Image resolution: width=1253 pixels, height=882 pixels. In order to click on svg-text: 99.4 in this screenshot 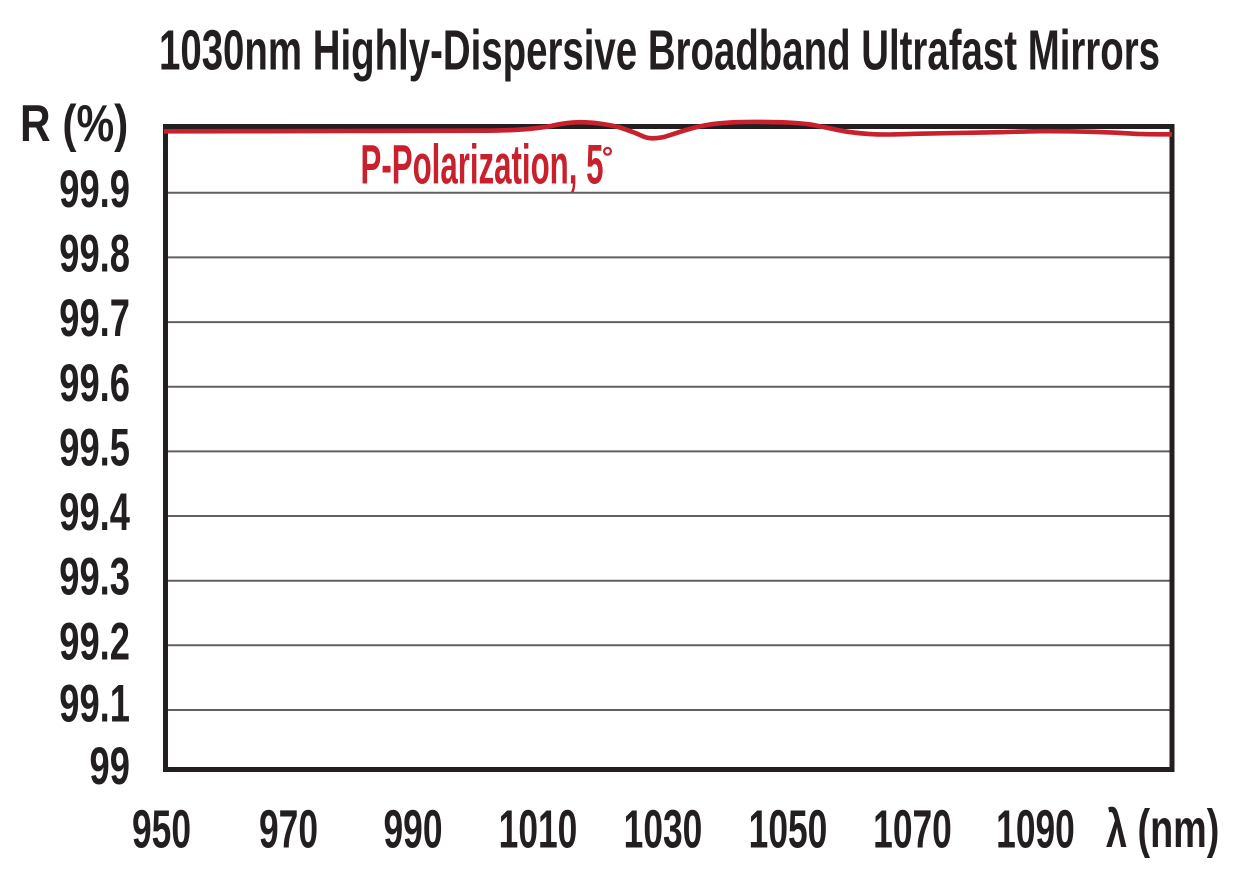, I will do `click(94, 511)`.